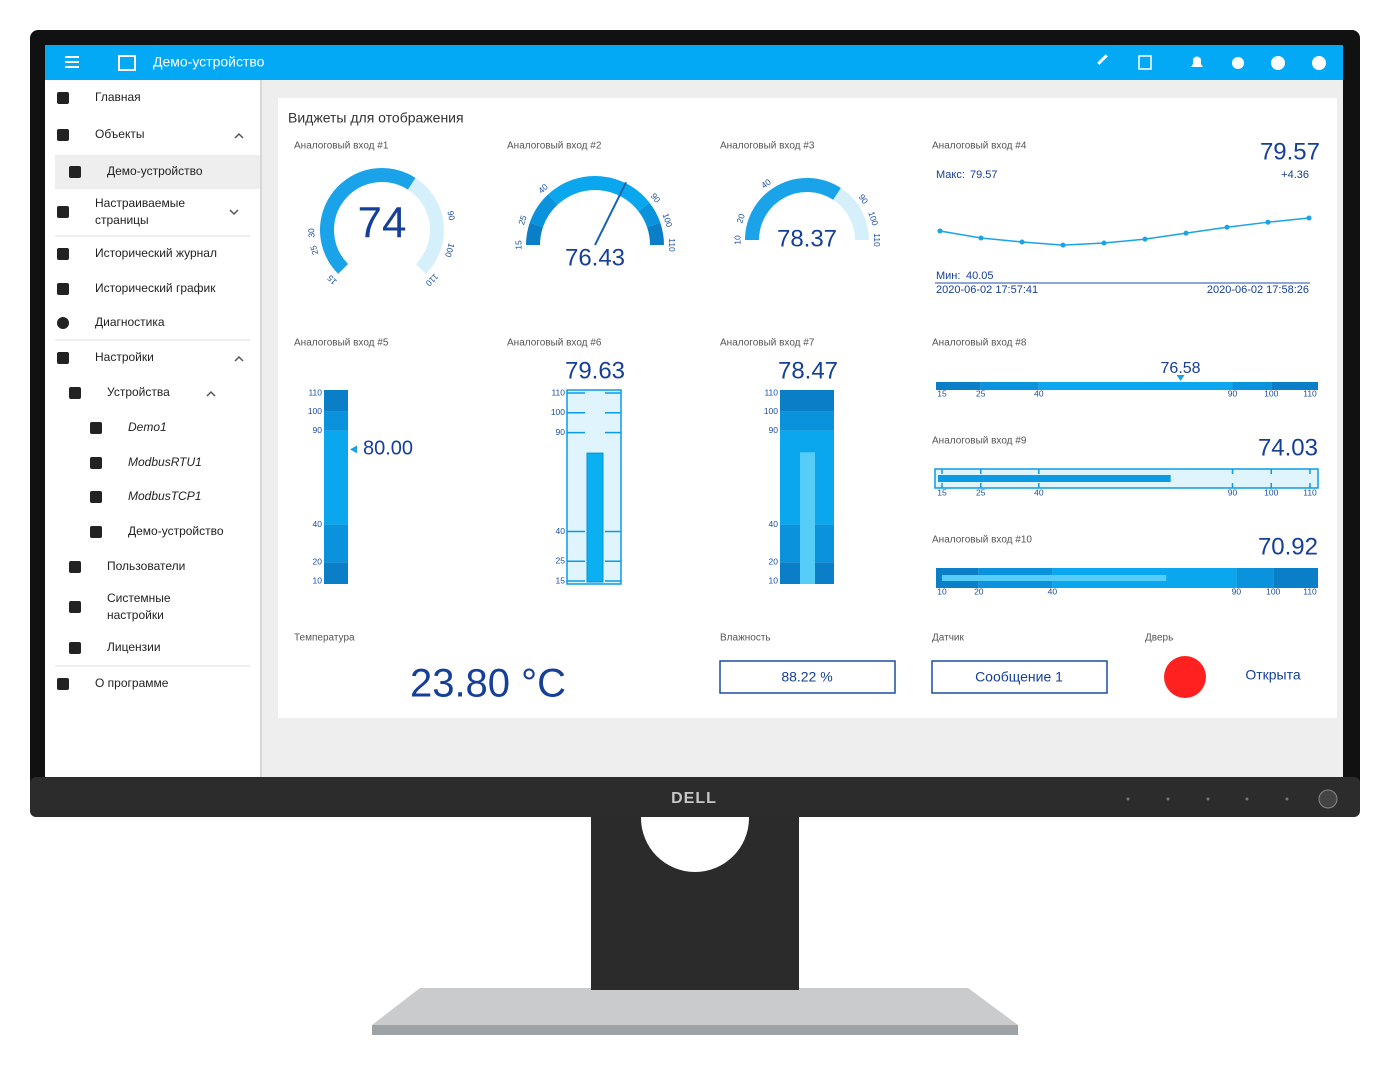  I want to click on trend-value: 79.57, so click(1290, 151).